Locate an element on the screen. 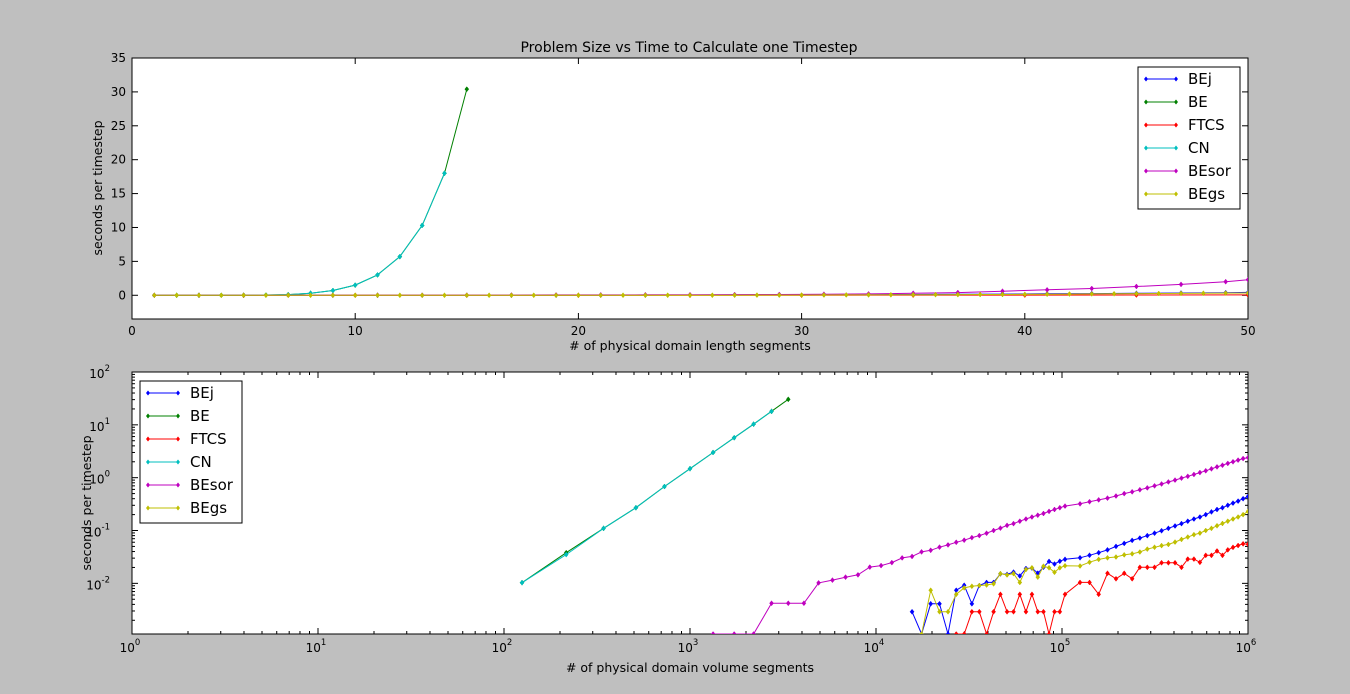 The width and height of the screenshot is (1350, 694). x-tick-label: 10⁶ is located at coordinates (1246, 646).